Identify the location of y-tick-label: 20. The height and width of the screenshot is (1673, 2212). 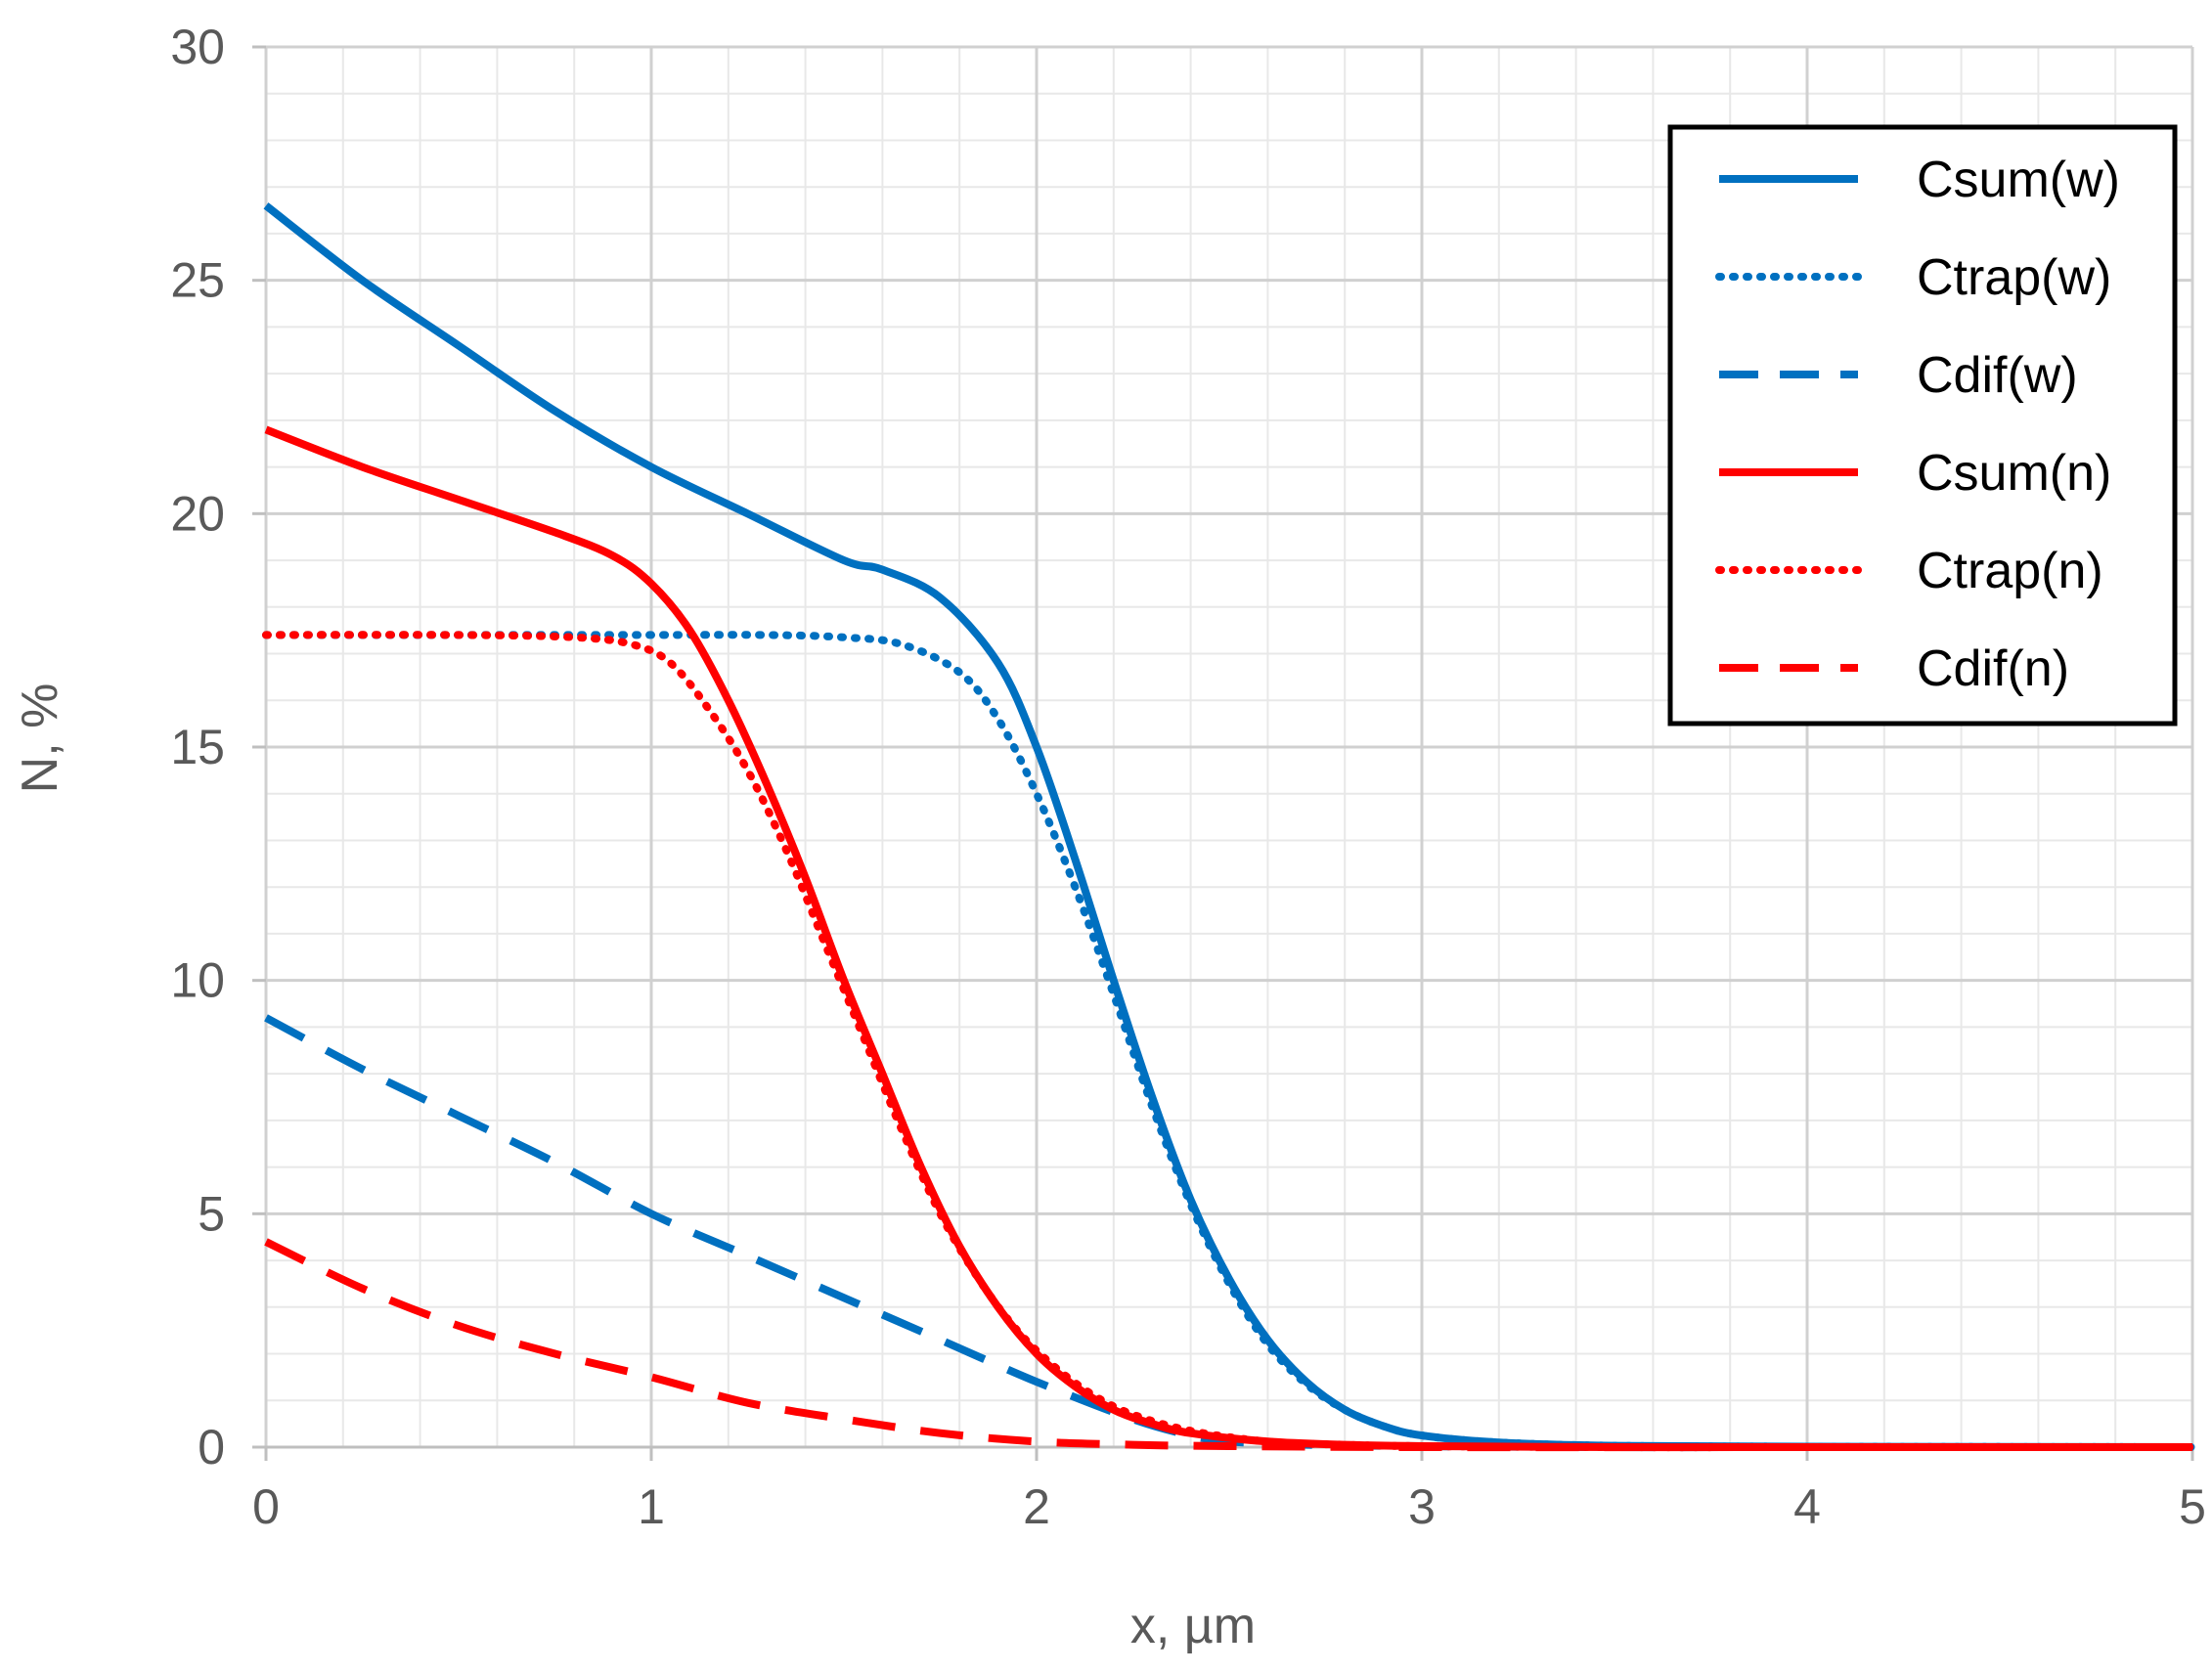
(197, 513).